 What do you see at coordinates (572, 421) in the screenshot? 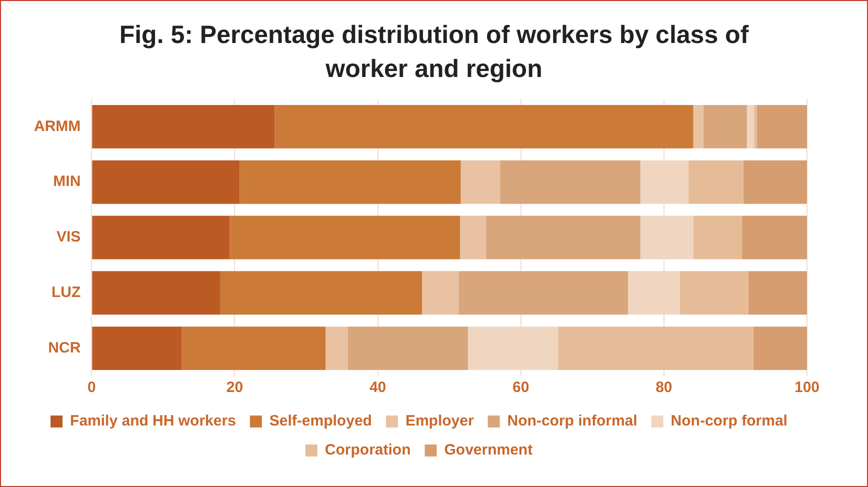
I see `legend-label: Non-corp informal` at bounding box center [572, 421].